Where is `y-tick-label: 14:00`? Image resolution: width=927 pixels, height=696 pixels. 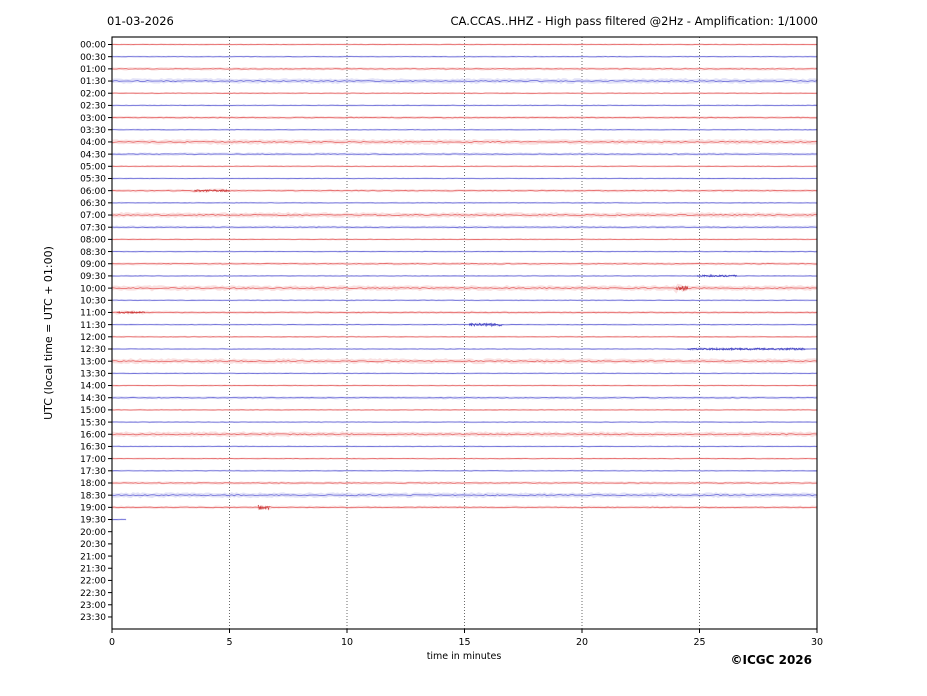 y-tick-label: 14:00 is located at coordinates (93, 387).